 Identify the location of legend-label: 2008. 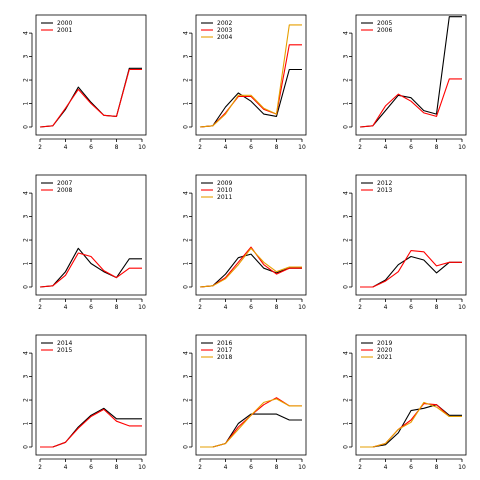
(64, 190).